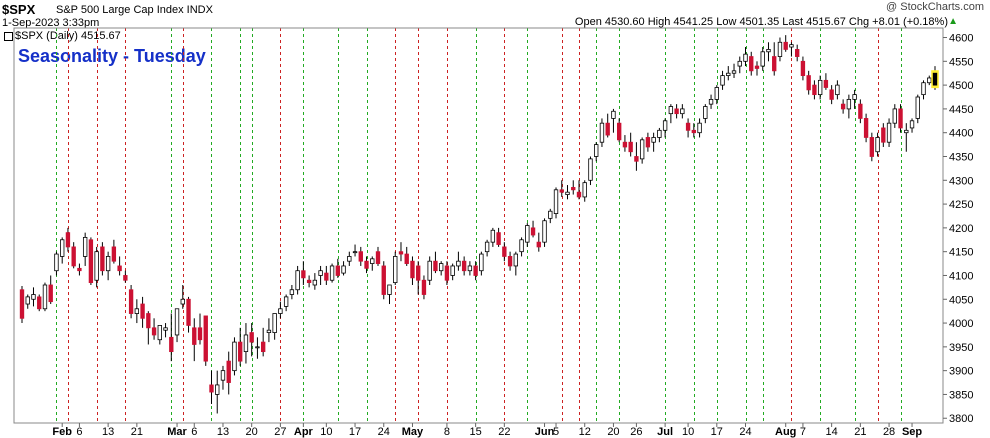 The height and width of the screenshot is (438, 990). What do you see at coordinates (912, 432) in the screenshot?
I see `x-tick-label: Sep` at bounding box center [912, 432].